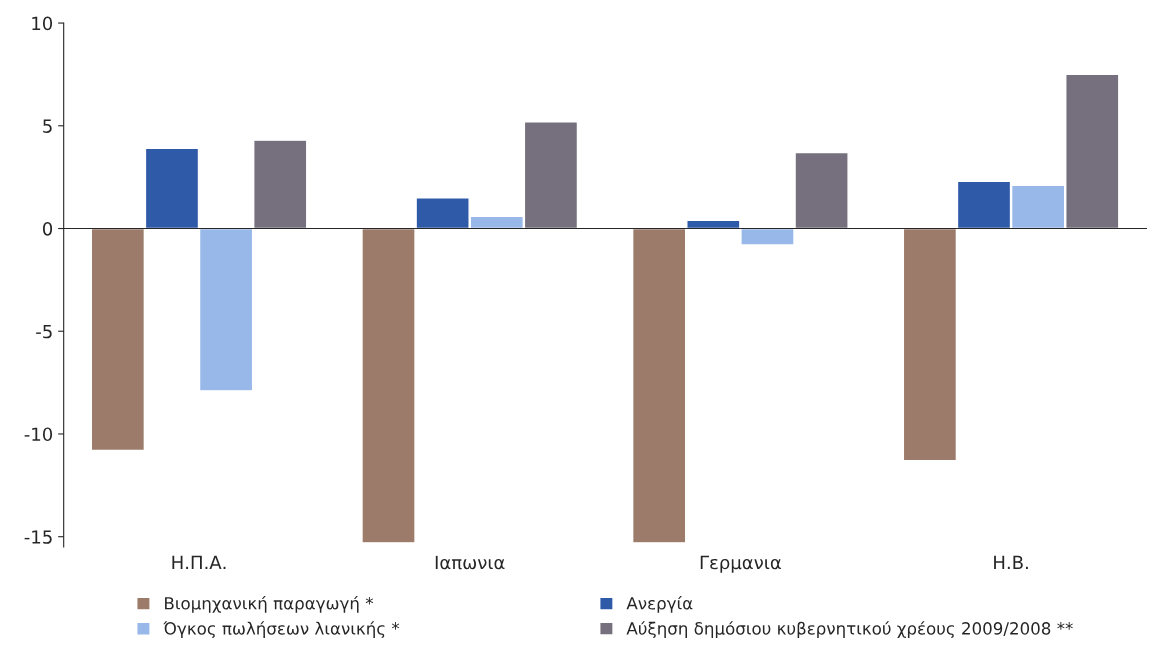 The image size is (1158, 659). Describe the element at coordinates (42, 23) in the screenshot. I see `y-tick-label: 10` at that location.